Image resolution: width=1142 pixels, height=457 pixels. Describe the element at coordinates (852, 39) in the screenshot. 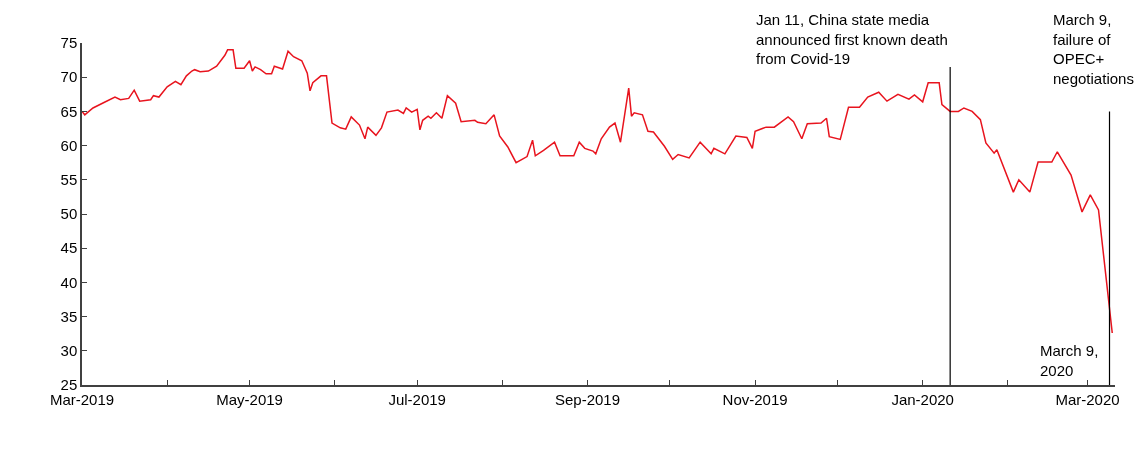

I see `ref-line-label: Jan 11, China state media announced first known death from Covid-19` at that location.